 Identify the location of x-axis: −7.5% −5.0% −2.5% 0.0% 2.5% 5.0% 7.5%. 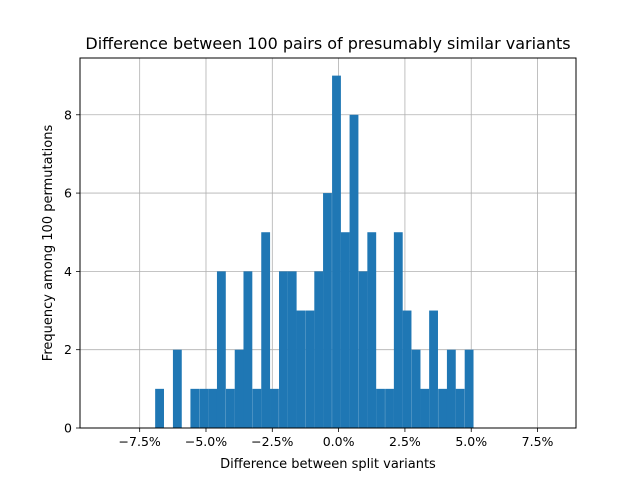
(336, 438).